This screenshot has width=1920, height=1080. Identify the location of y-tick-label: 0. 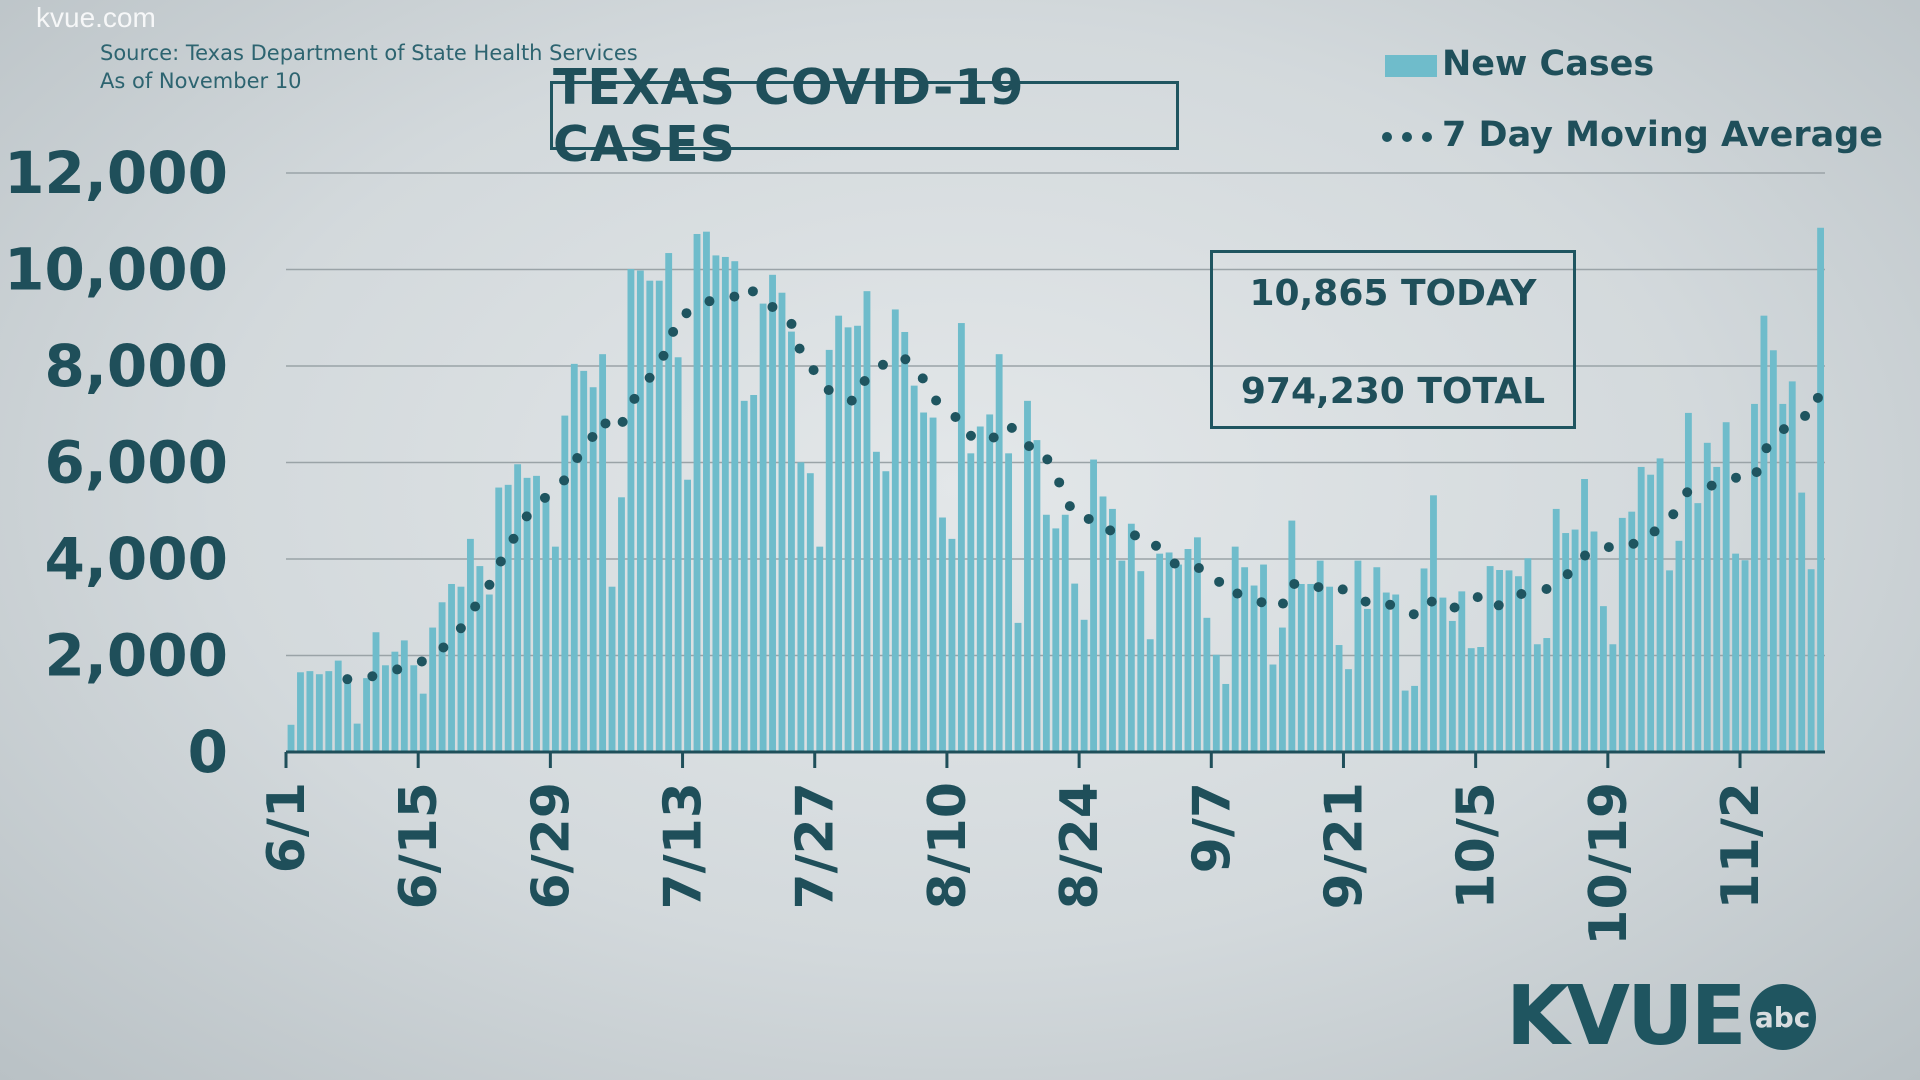
(208, 752).